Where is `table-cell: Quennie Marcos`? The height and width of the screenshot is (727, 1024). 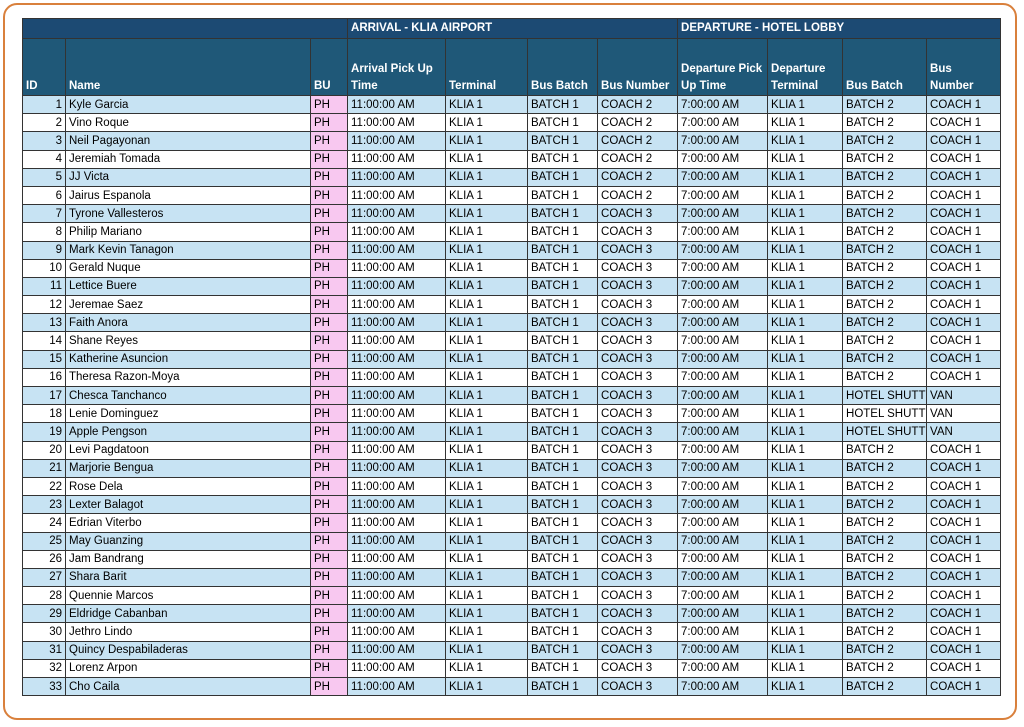
table-cell: Quennie Marcos is located at coordinates (188, 596).